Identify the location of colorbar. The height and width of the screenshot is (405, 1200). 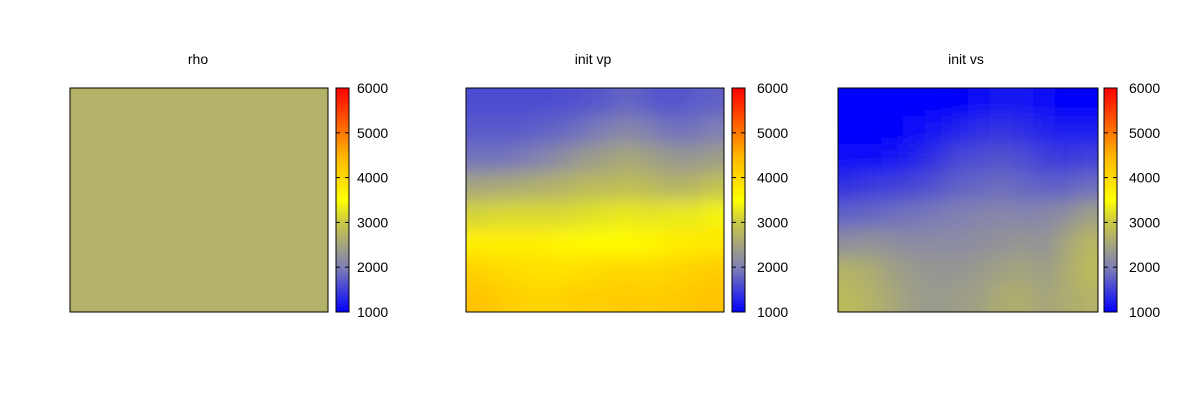
(1110, 200).